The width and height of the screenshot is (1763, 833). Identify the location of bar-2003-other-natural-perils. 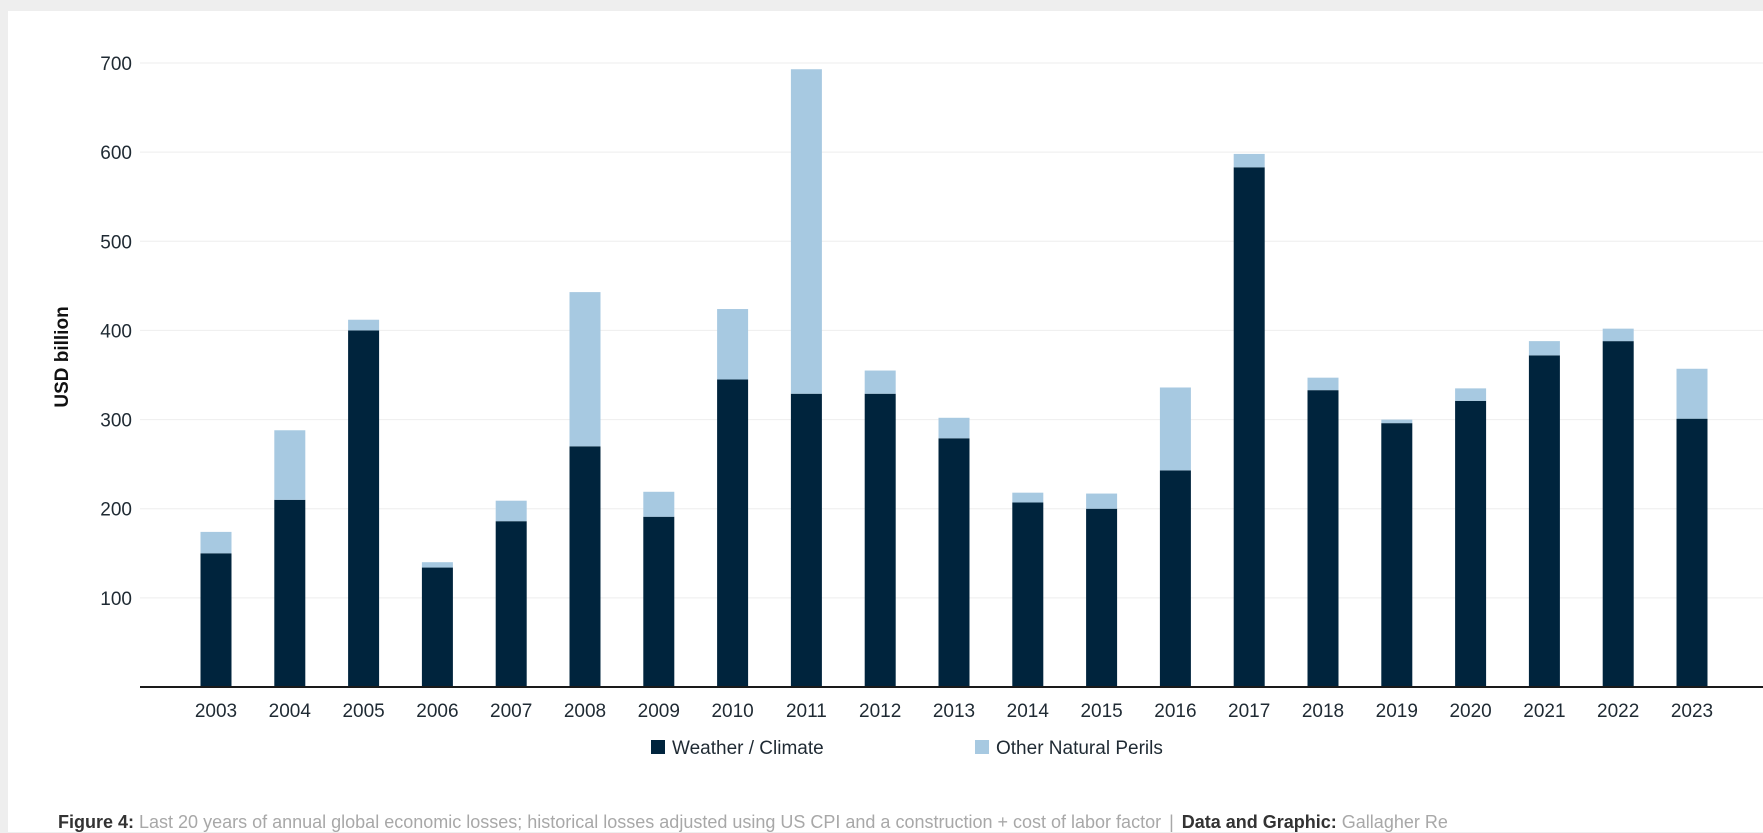
(216, 542).